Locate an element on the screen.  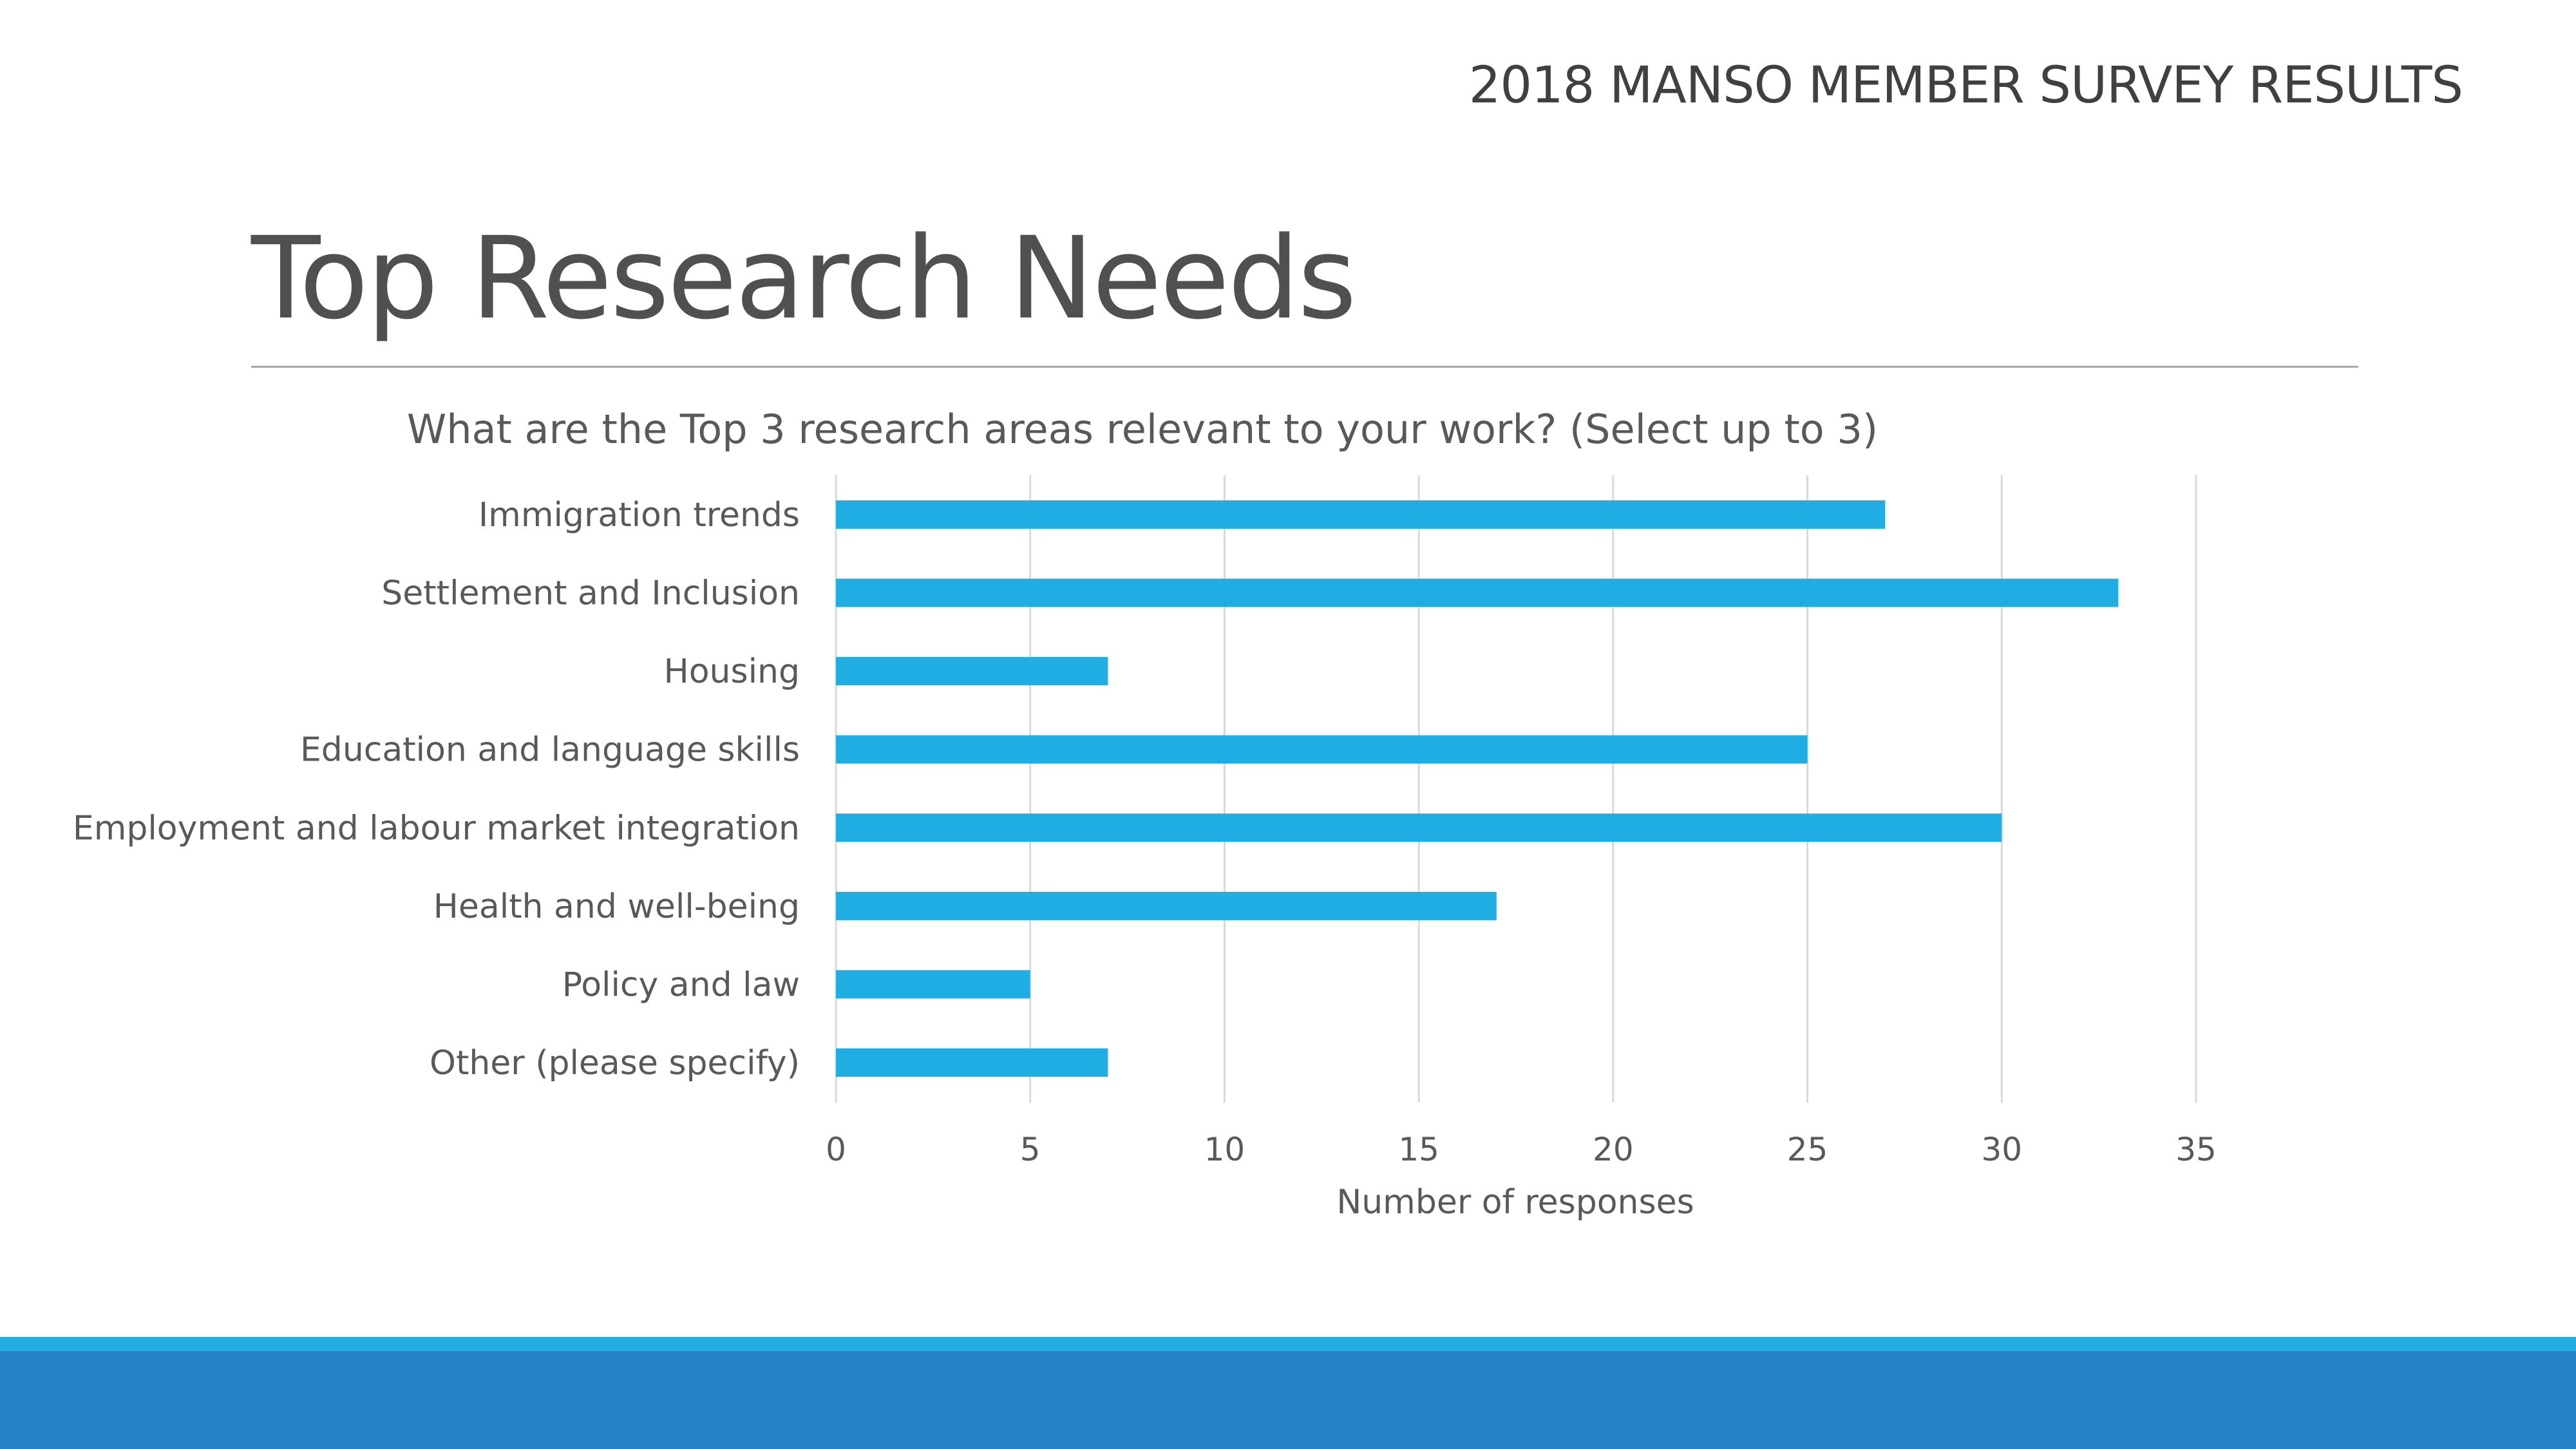
footer-accent-stripe is located at coordinates (1288, 1344).